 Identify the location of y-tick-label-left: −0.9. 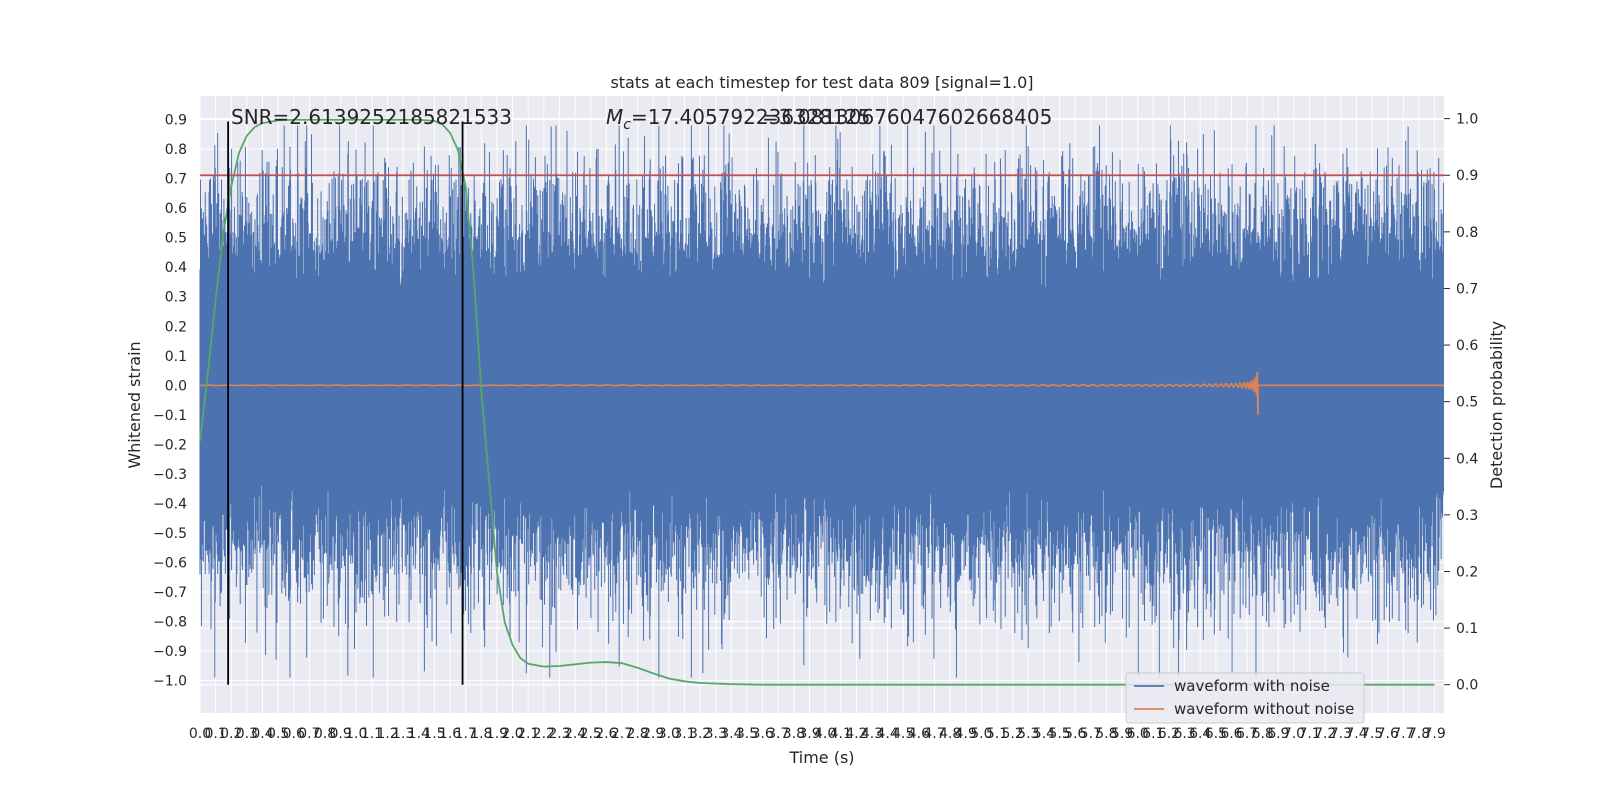
(170, 652).